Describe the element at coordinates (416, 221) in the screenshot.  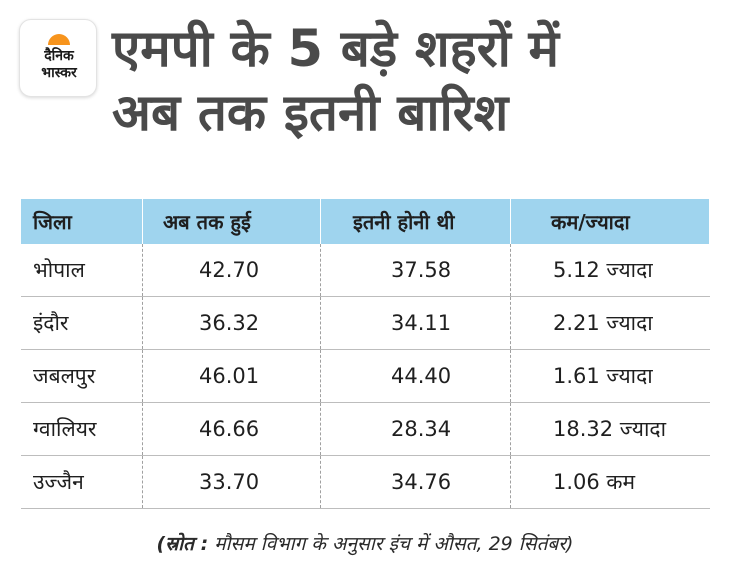
I see `column-header-expected: इतनी होनी थी` at that location.